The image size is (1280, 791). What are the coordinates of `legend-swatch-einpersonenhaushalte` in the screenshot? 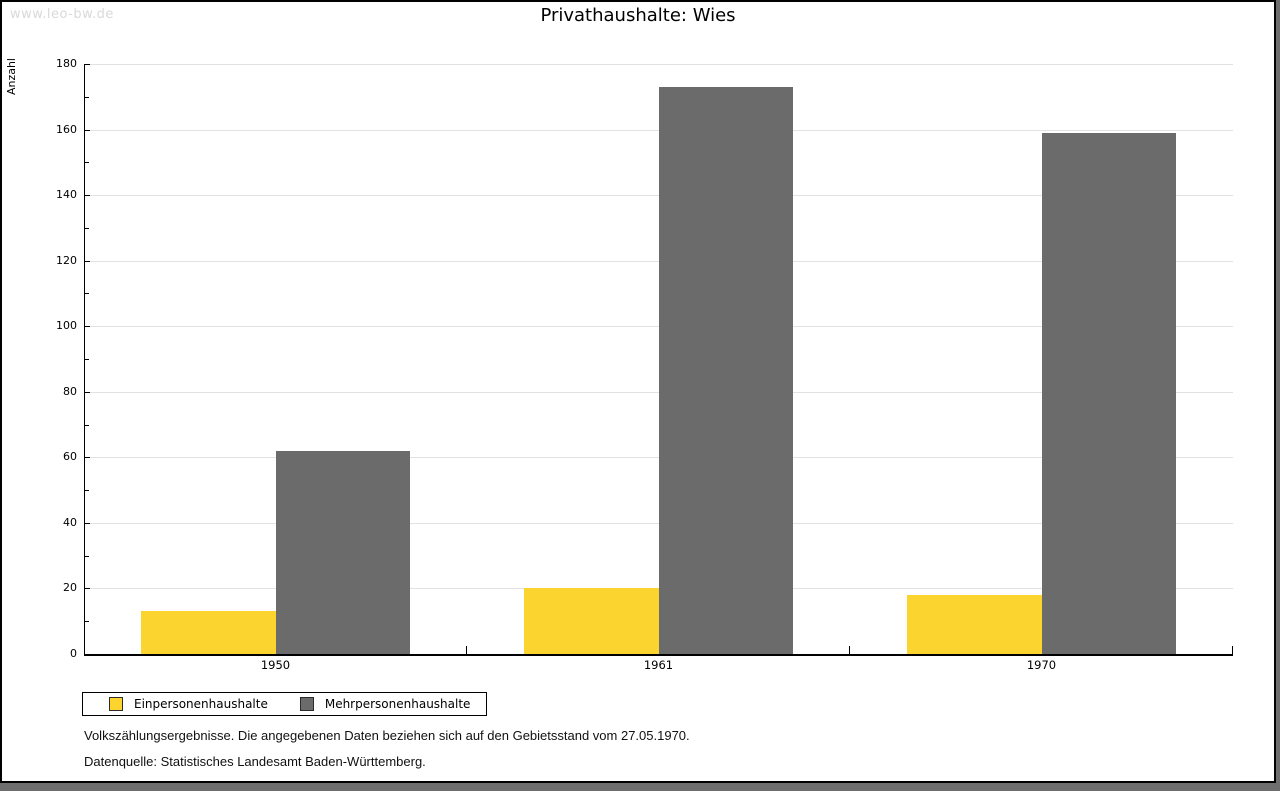 It's located at (116, 704).